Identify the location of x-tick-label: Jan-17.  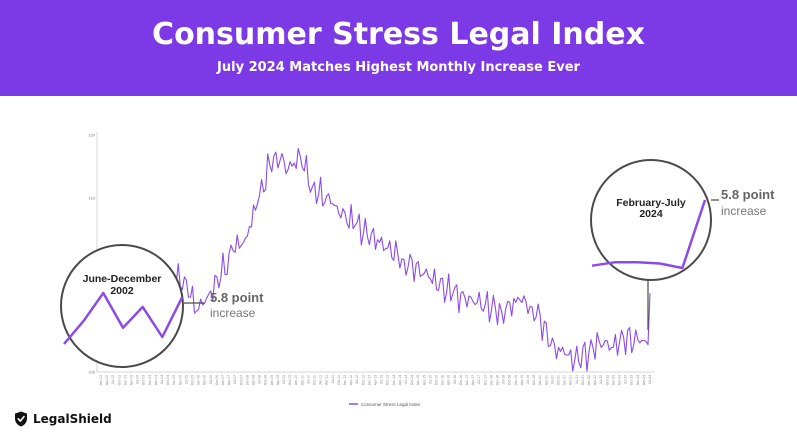
(467, 380).